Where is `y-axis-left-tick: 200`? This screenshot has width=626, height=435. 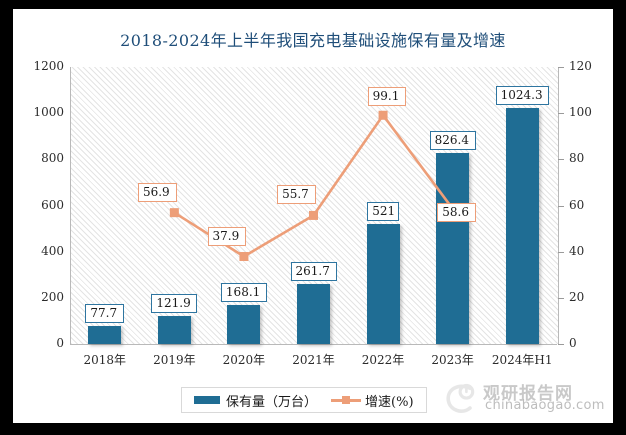
y-axis-left-tick: 200 is located at coordinates (52, 296).